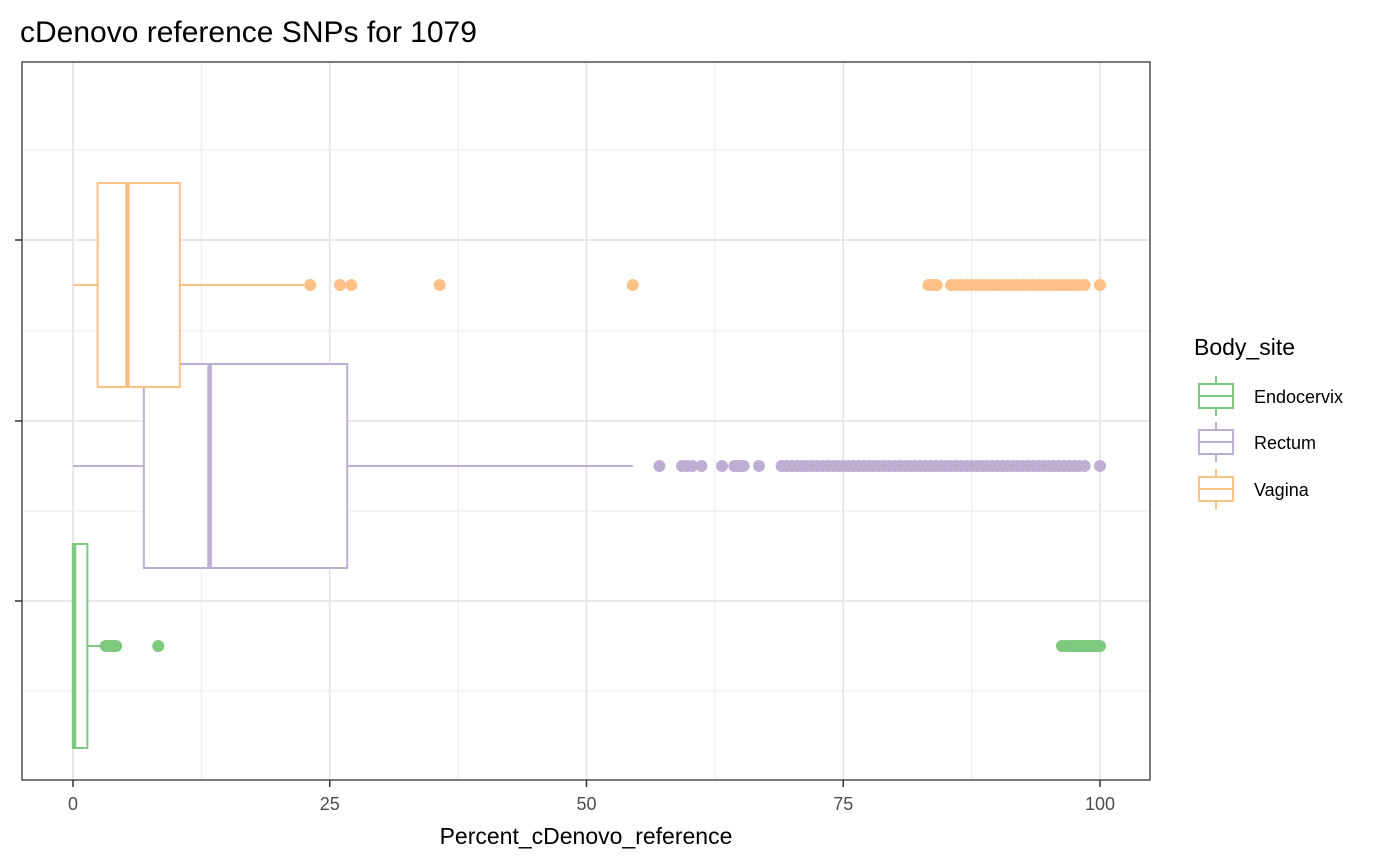 The width and height of the screenshot is (1400, 865). I want to click on chart-title: cDenovo reference SNPs for 1079, so click(248, 32).